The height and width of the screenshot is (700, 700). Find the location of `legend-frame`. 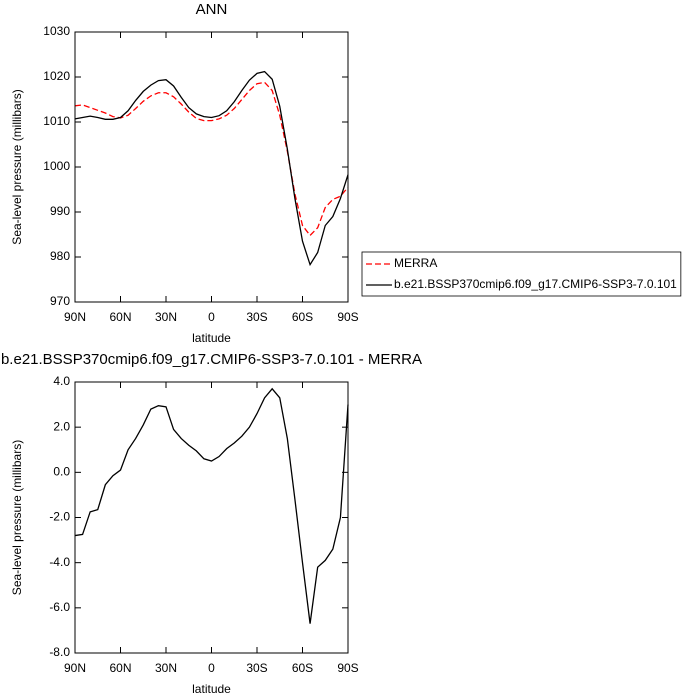

legend-frame is located at coordinates (521, 274).